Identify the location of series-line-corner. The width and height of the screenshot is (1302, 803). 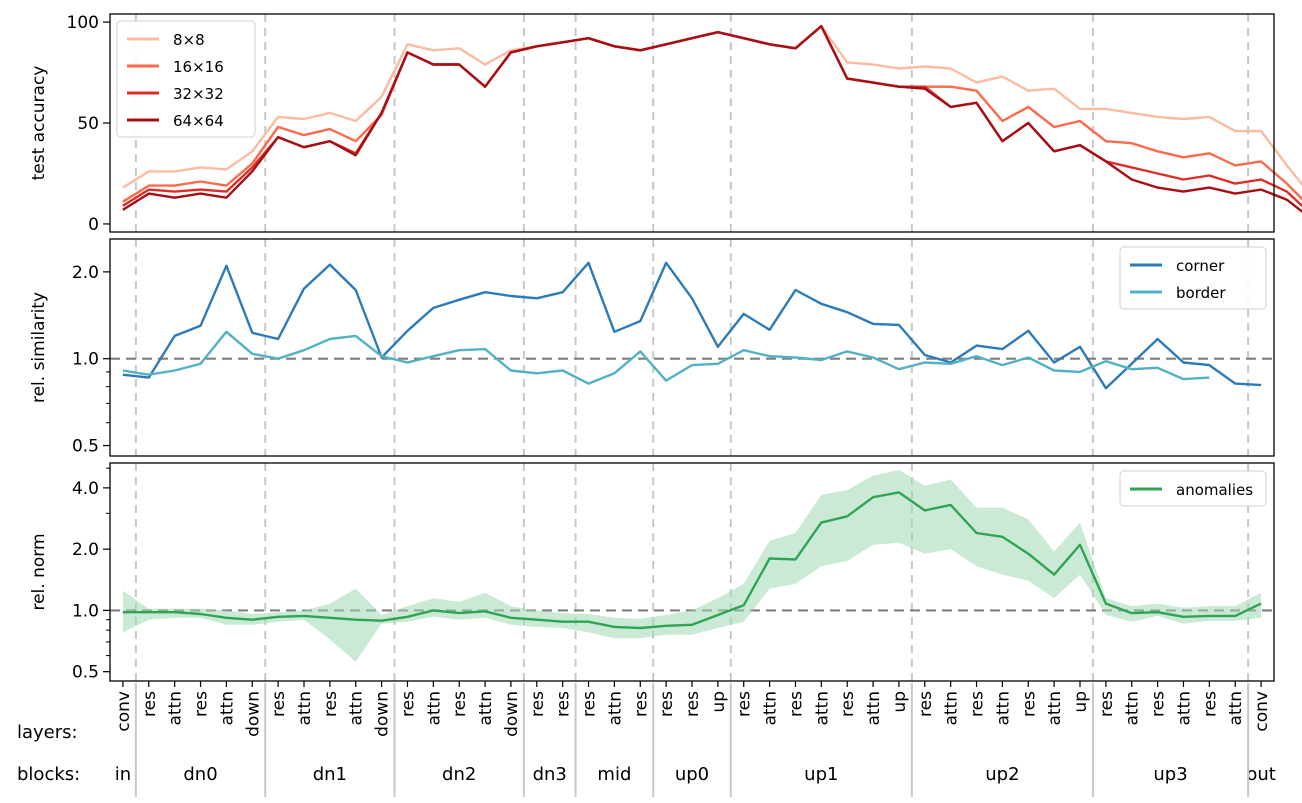
(692, 325).